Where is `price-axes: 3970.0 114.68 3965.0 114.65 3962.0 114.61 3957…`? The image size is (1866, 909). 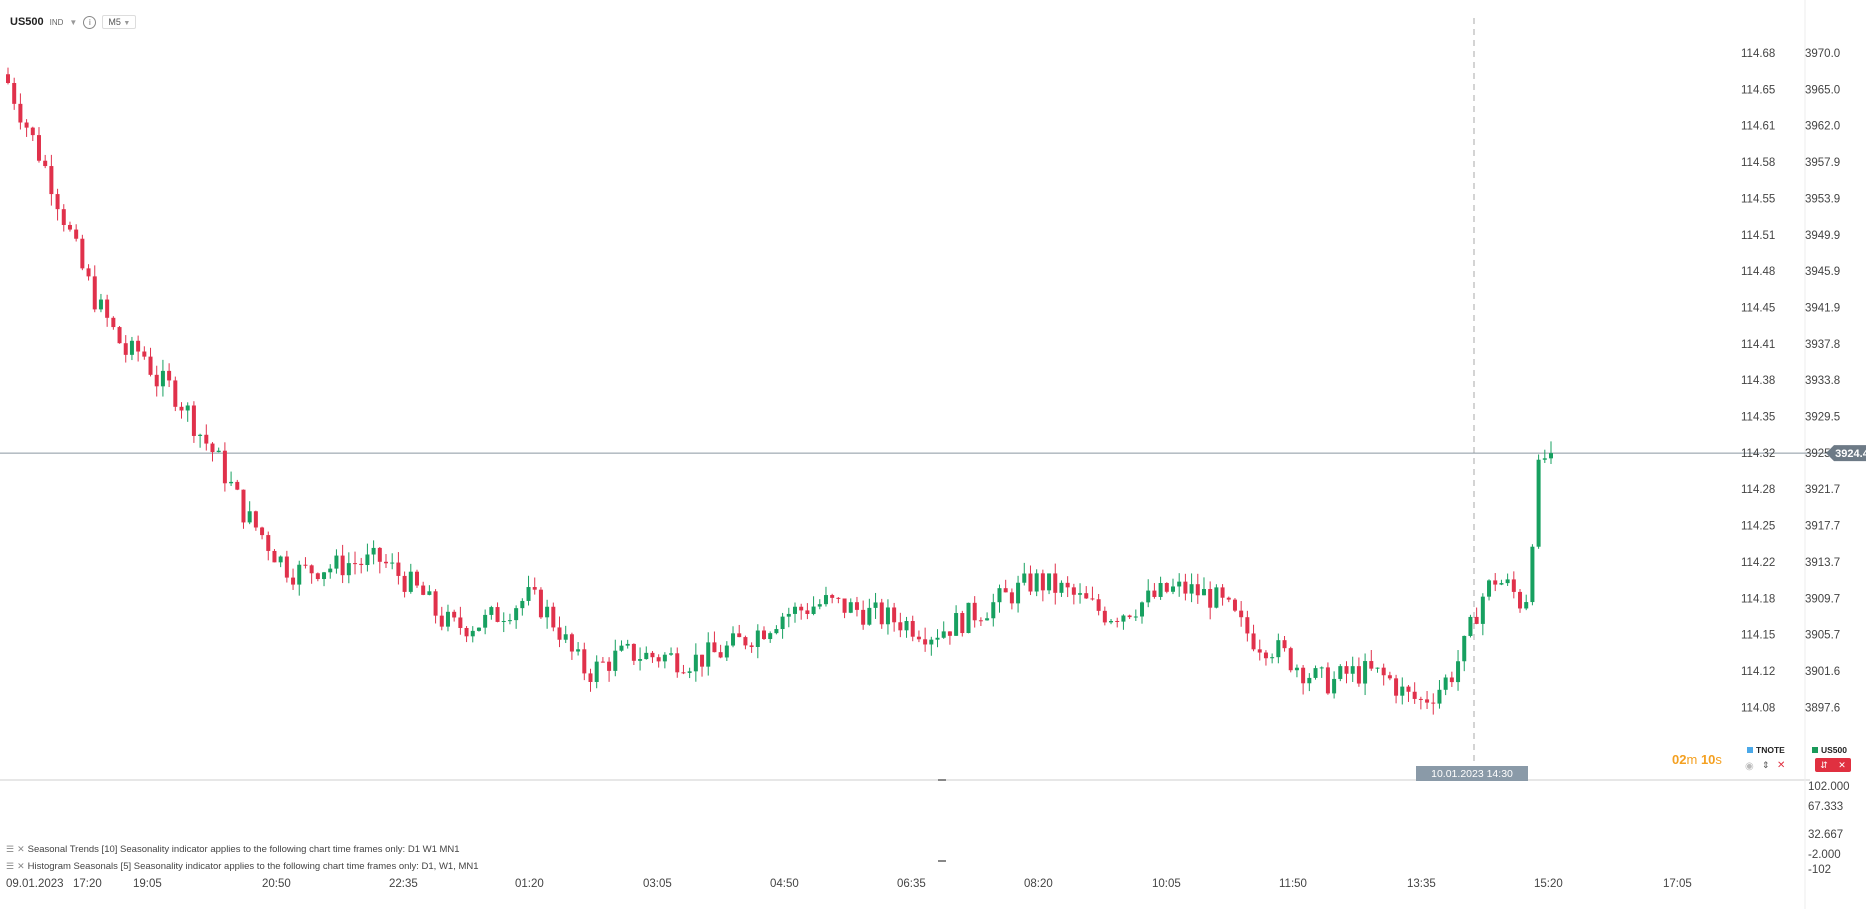
price-axes: 3970.0 114.68 3965.0 114.65 3962.0 114.61 3957… is located at coordinates (1795, 462).